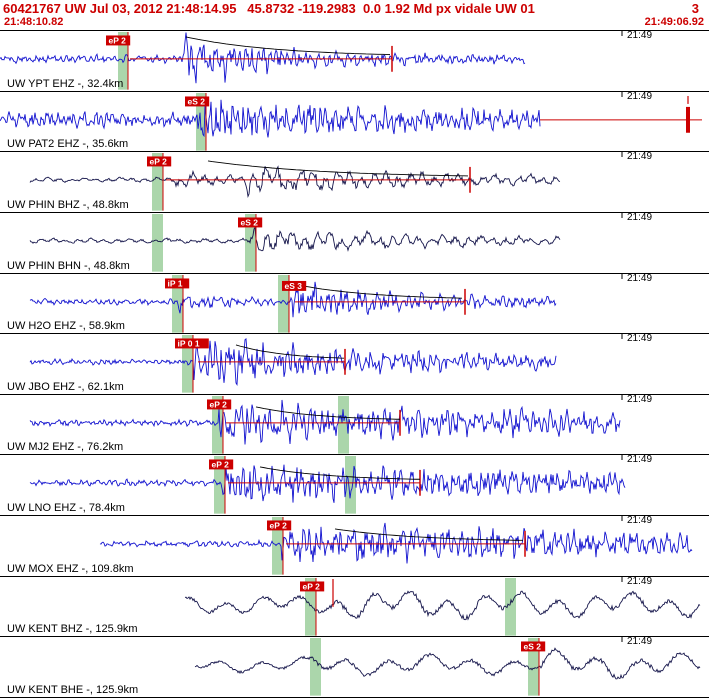 The image size is (709, 698). What do you see at coordinates (70, 568) in the screenshot?
I see `station-label: UW MOX EHZ -, 109.8km` at bounding box center [70, 568].